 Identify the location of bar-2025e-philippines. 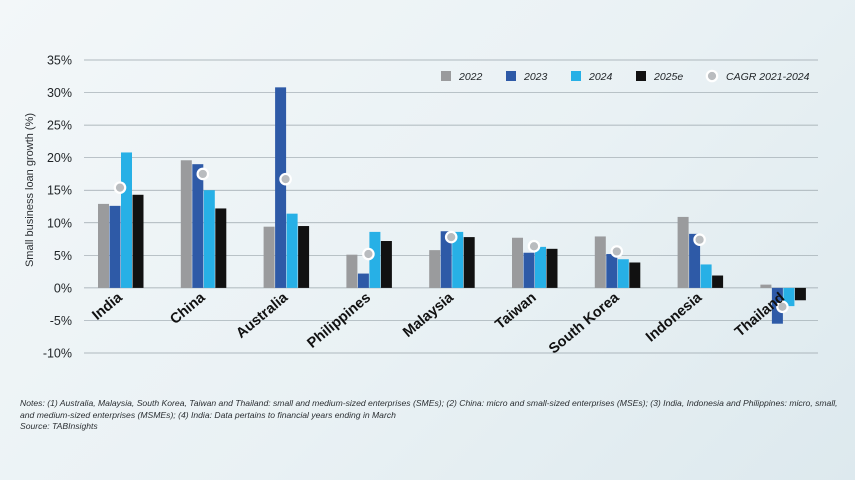
(386, 264).